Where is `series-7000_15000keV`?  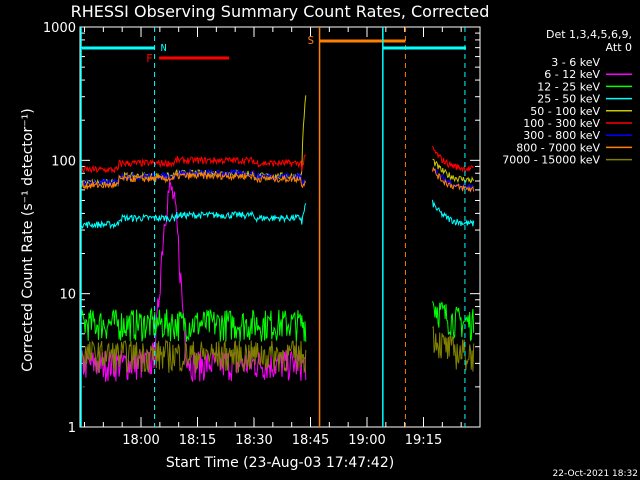
series-7000_15000keV is located at coordinates (277, 349).